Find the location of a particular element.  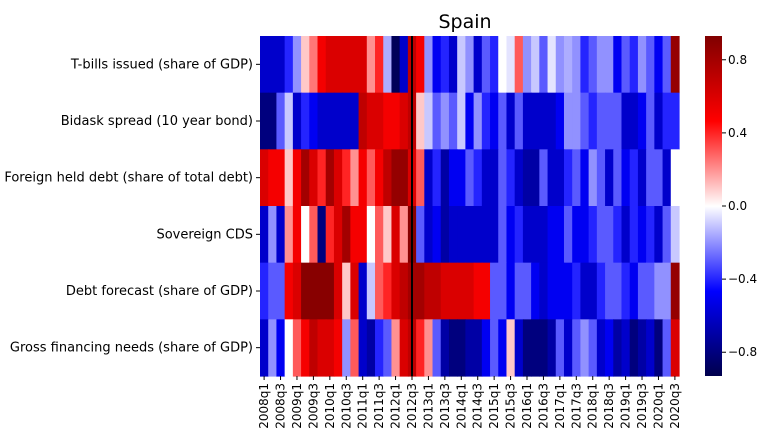

column-label: 2015q3 is located at coordinates (511, 406).